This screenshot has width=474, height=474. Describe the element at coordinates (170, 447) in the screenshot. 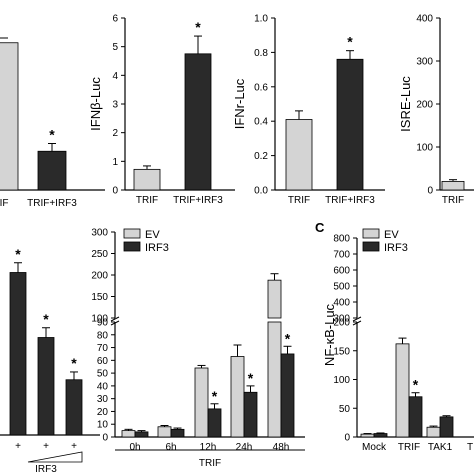

I see `x-tick-label: 6h` at that location.